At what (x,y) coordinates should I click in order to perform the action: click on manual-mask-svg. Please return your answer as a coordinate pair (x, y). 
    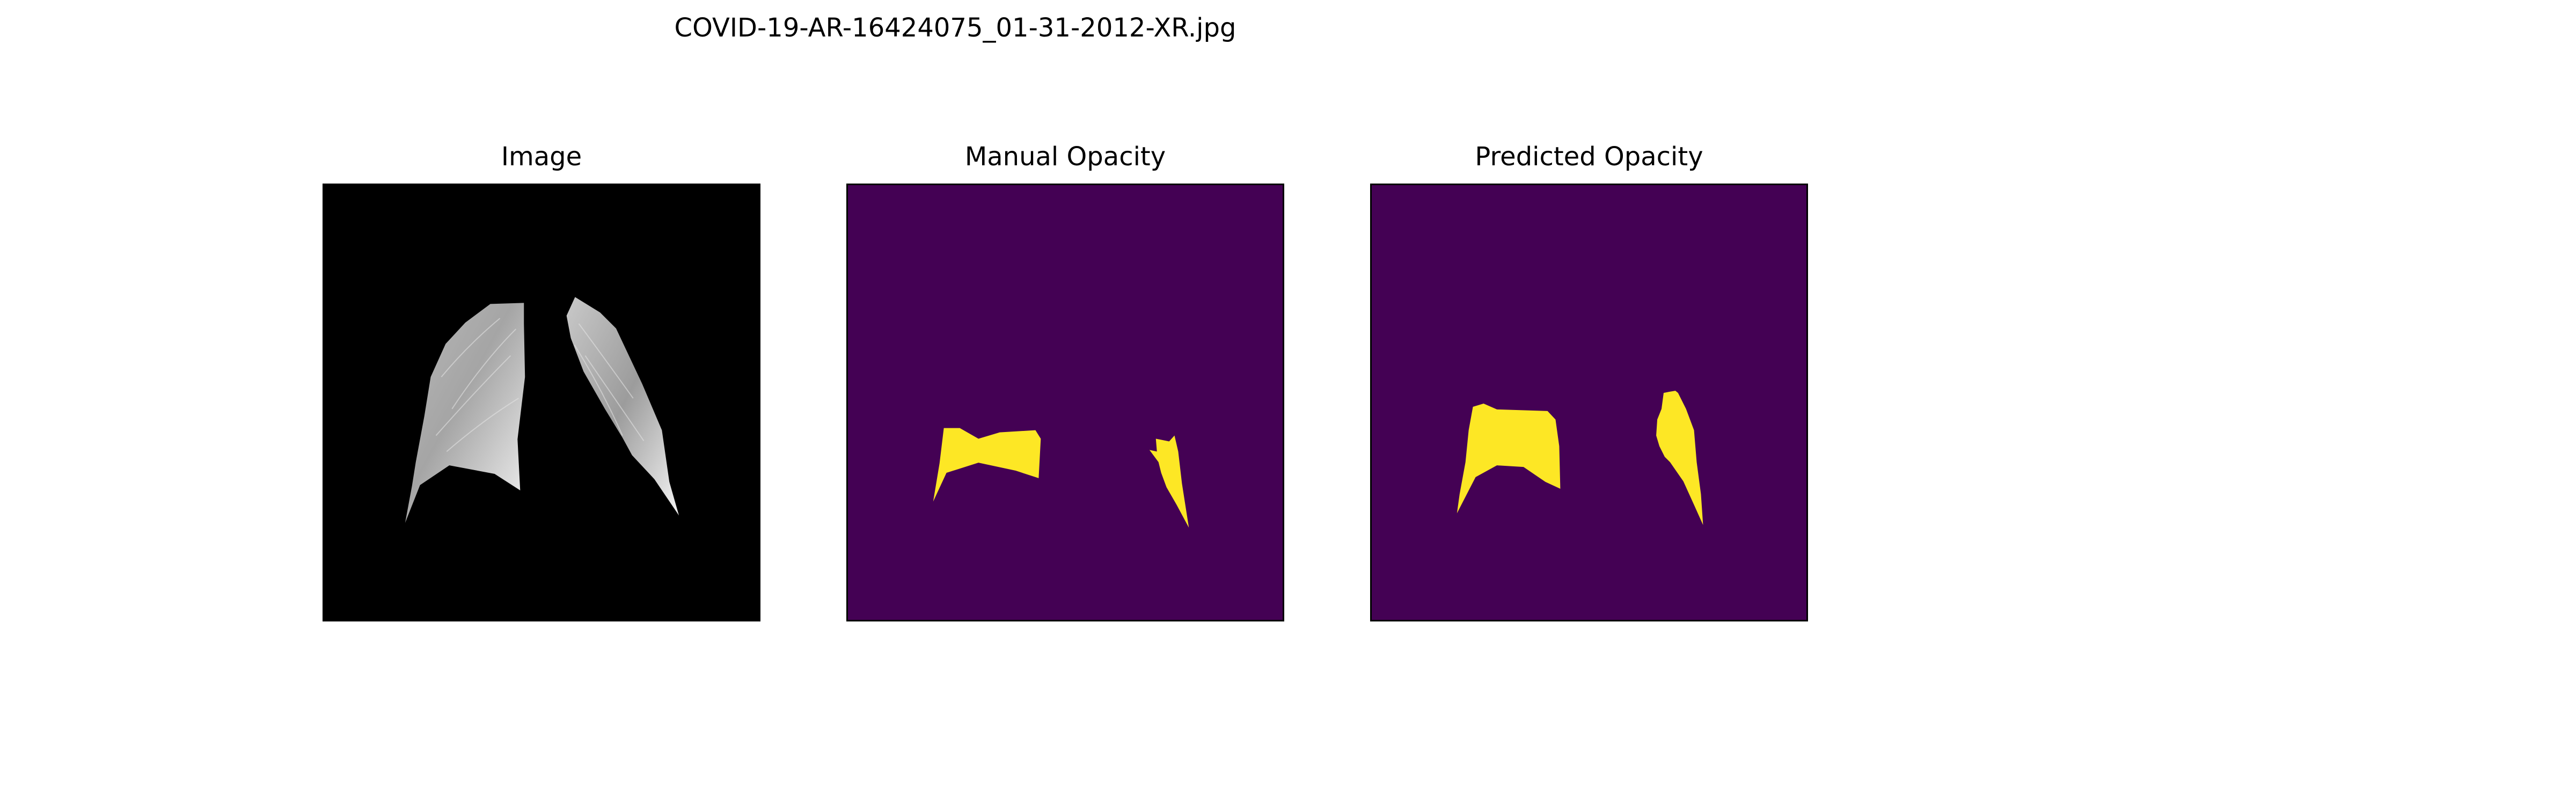
    Looking at the image, I should click on (1065, 402).